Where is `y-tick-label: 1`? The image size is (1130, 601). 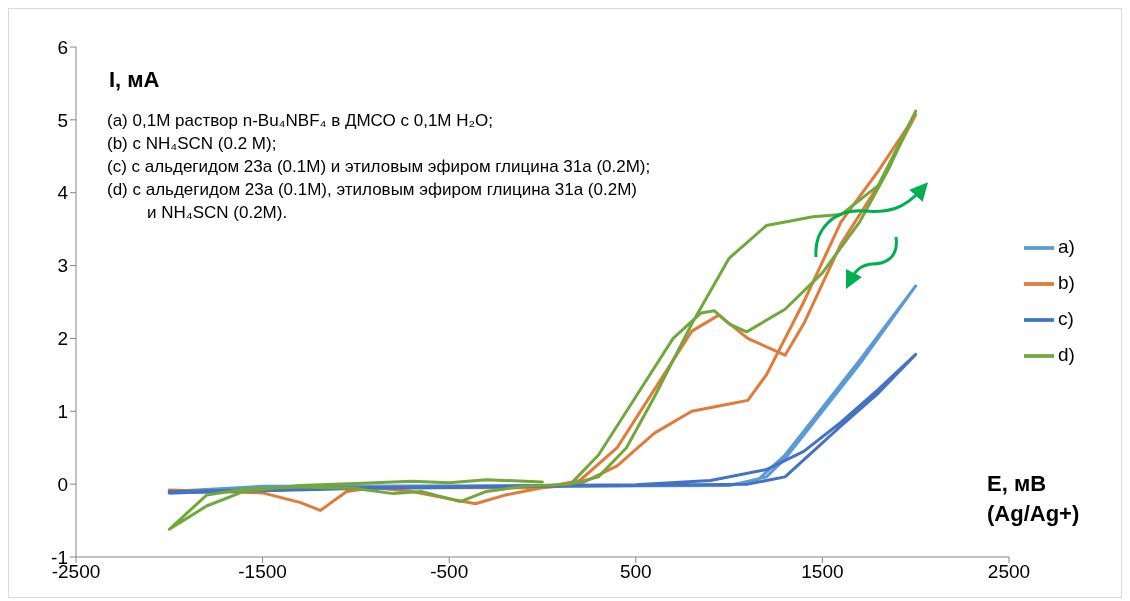 y-tick-label: 1 is located at coordinates (62, 412).